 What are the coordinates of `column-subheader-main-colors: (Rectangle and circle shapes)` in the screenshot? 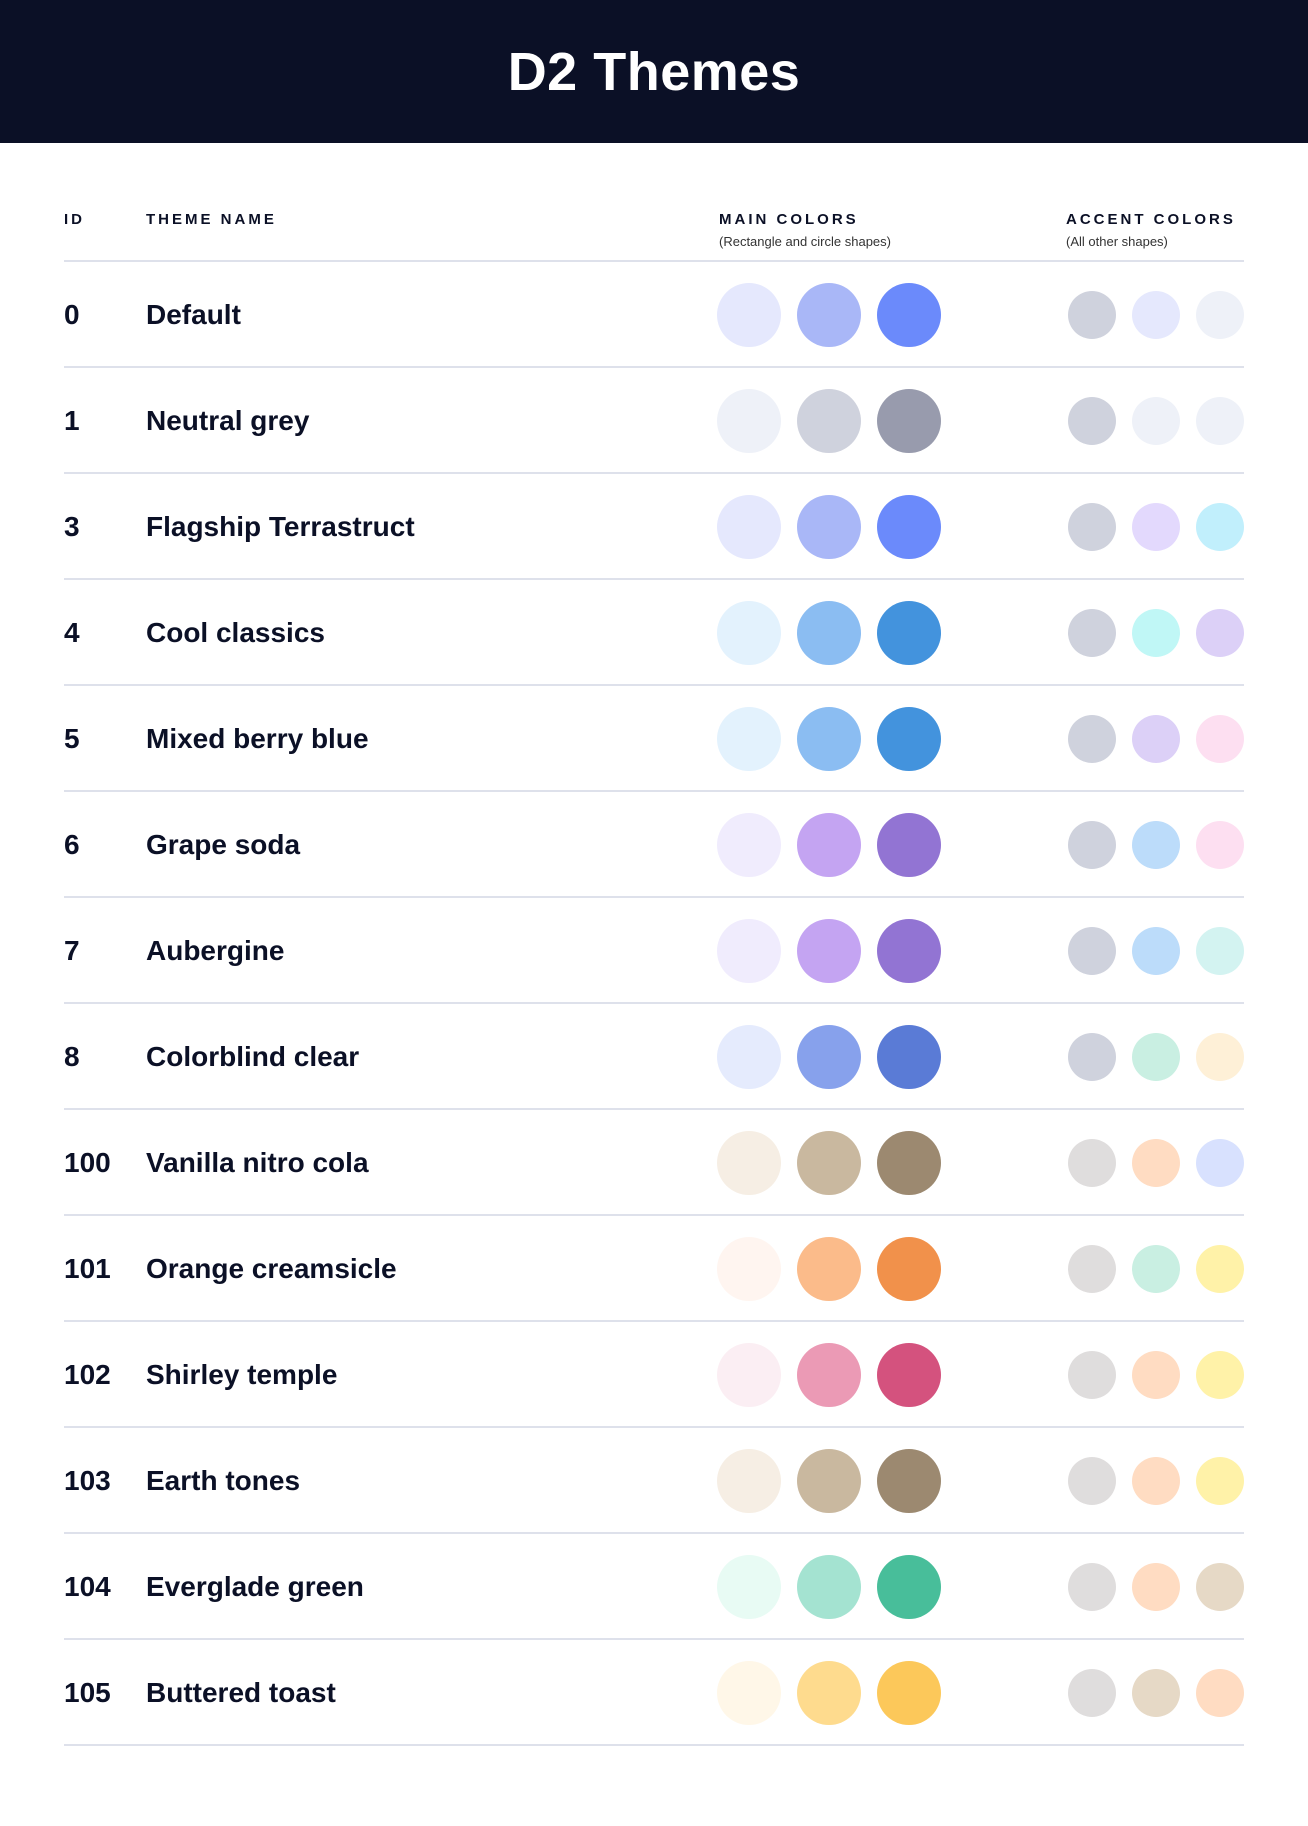 It's located at (805, 241).